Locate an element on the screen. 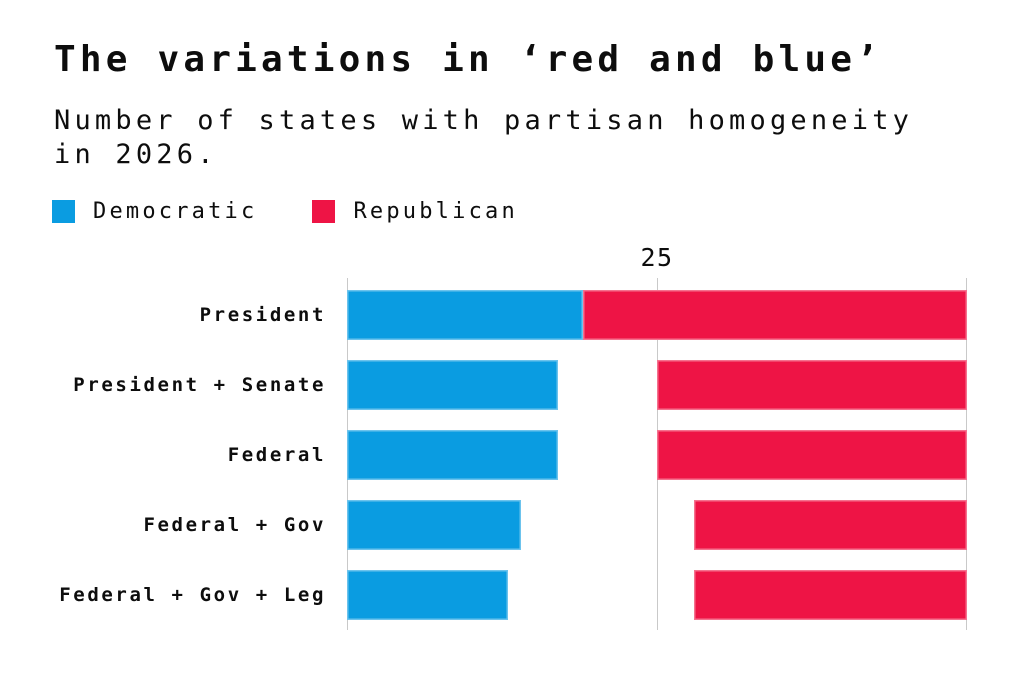 The height and width of the screenshot is (677, 1024). legend-item-democratic: Democratic is located at coordinates (154, 211).